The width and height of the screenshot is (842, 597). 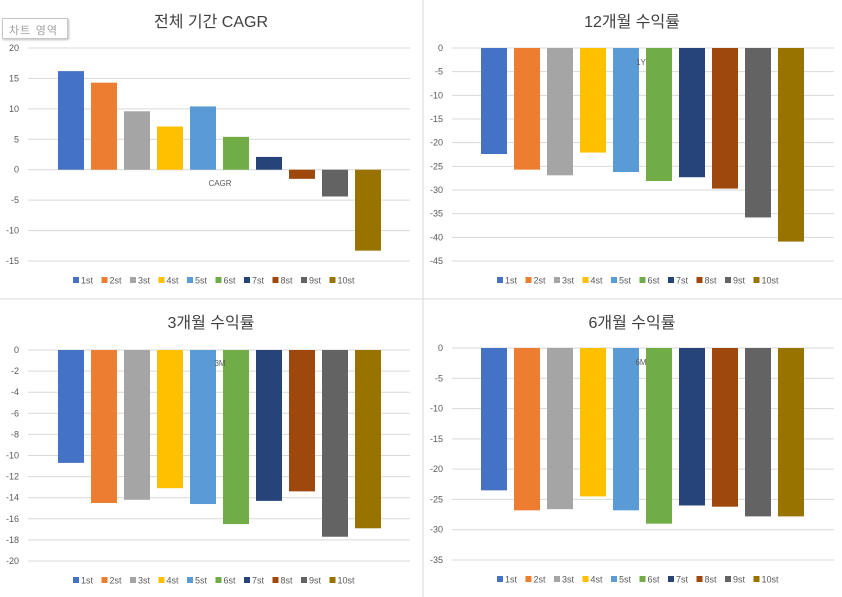 What do you see at coordinates (104, 280) in the screenshot?
I see `legend-swatch-2st` at bounding box center [104, 280].